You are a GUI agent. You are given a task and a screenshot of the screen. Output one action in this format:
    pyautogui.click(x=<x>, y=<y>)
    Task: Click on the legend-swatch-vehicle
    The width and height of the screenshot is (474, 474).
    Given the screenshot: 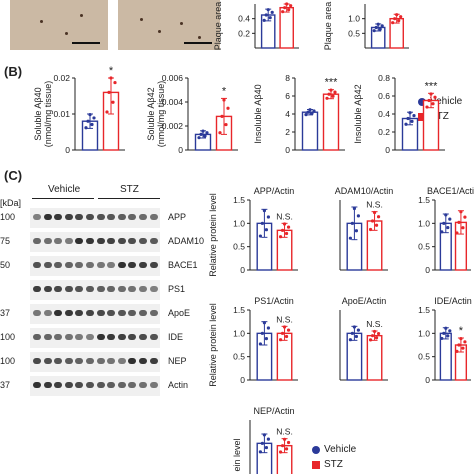 What is the action you would take?
    pyautogui.click(x=422, y=101)
    